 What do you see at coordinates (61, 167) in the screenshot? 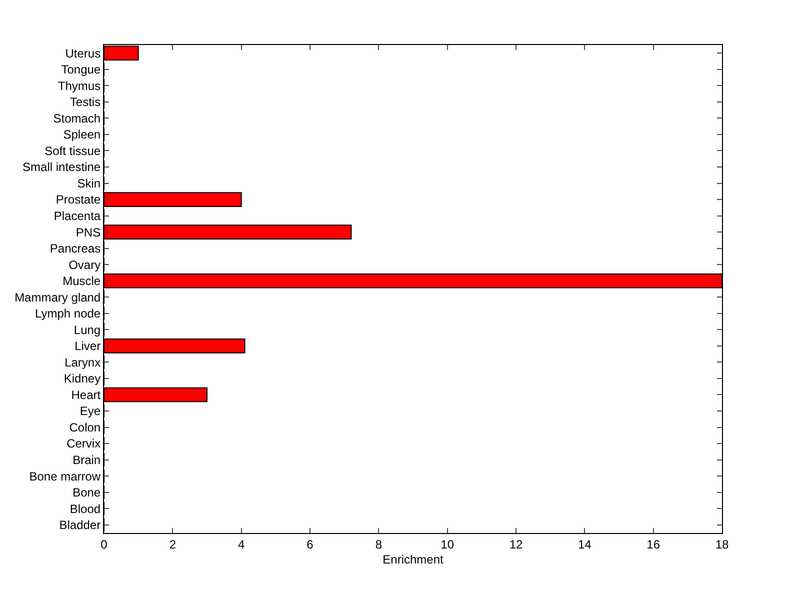
I see `y-tick-label: Small intestine` at bounding box center [61, 167].